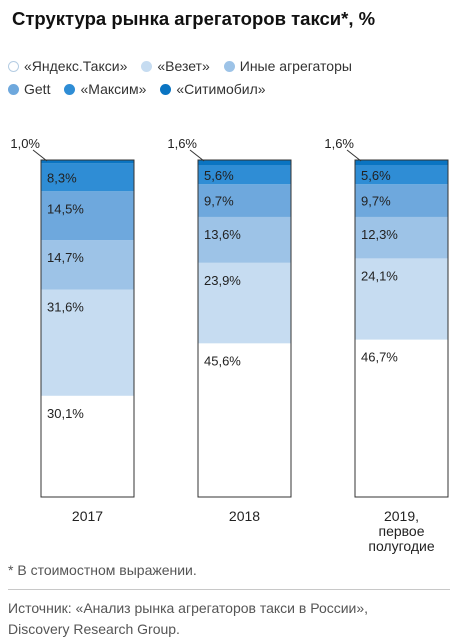  I want to click on legend-item-vezet: «Везет», so click(175, 66).